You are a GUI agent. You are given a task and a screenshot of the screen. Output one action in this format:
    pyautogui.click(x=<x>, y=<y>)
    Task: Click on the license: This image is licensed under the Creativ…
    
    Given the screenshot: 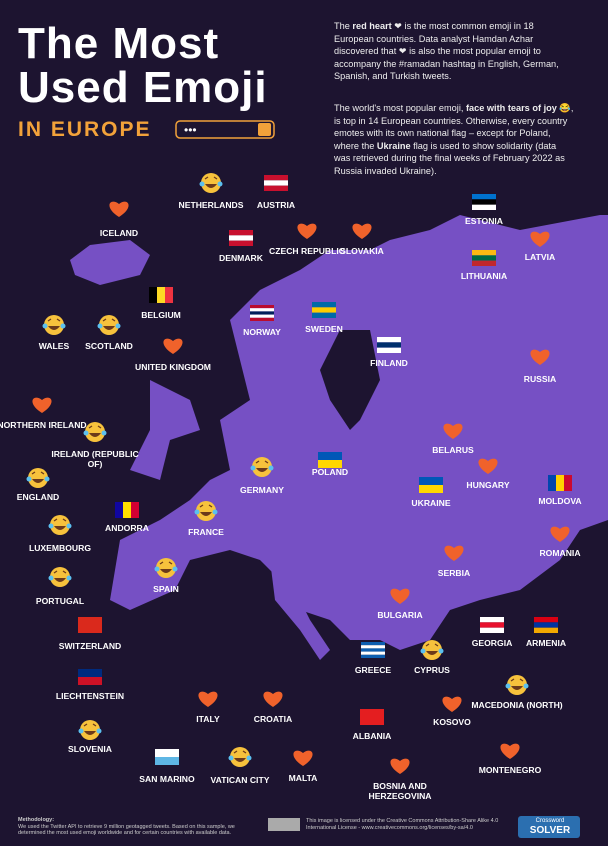 What is the action you would take?
    pyautogui.click(x=402, y=824)
    